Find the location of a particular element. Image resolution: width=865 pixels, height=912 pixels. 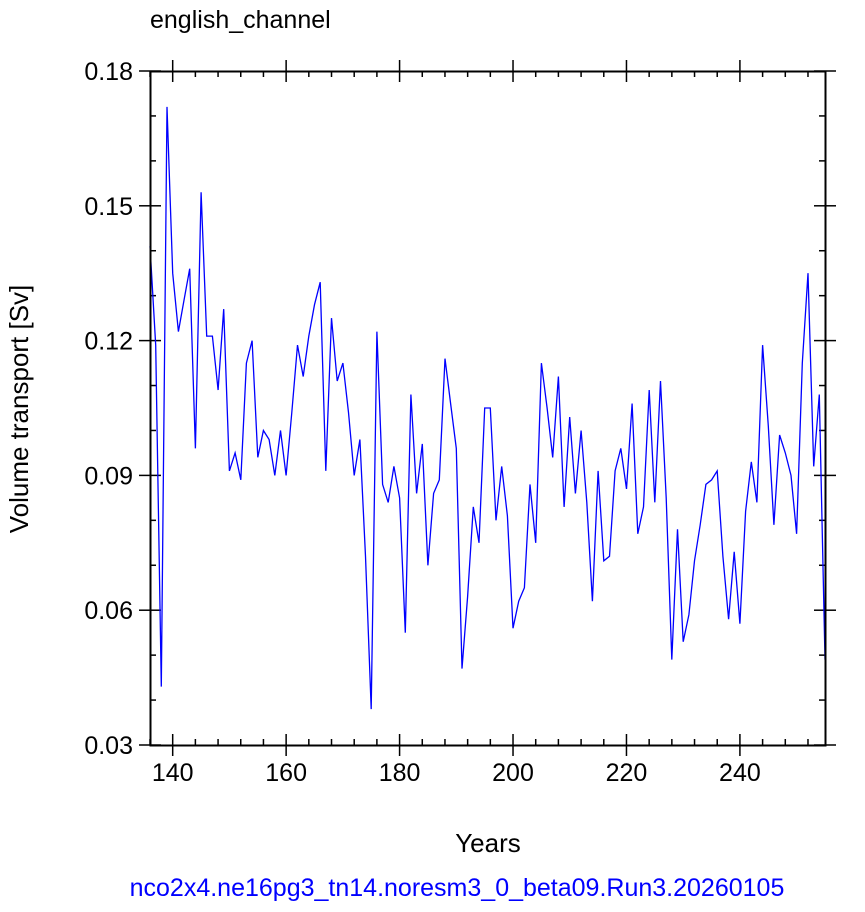

y-tick-label: 0.18 is located at coordinates (108, 72).